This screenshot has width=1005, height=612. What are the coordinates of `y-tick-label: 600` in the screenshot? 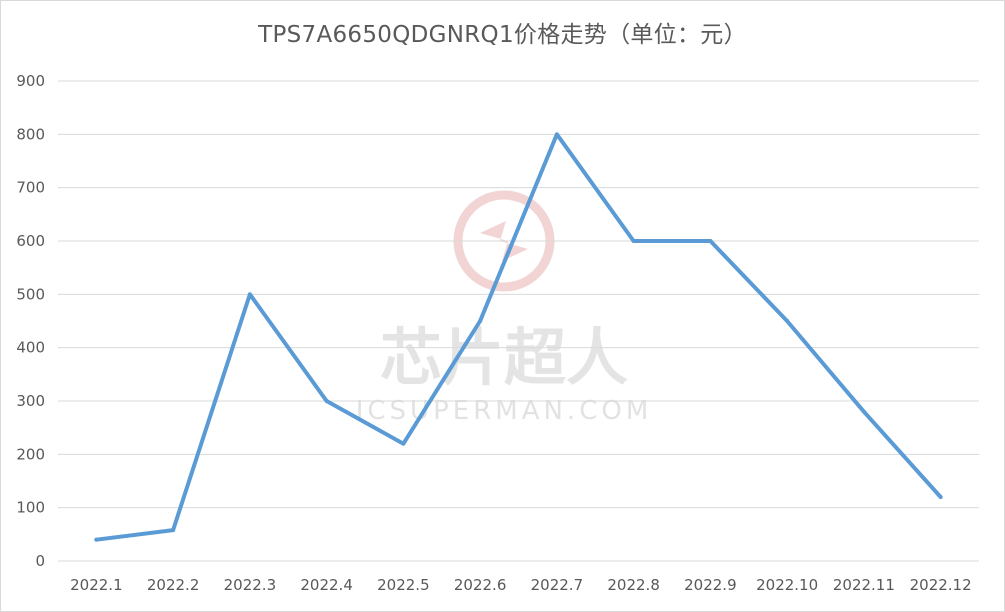 It's located at (30, 241).